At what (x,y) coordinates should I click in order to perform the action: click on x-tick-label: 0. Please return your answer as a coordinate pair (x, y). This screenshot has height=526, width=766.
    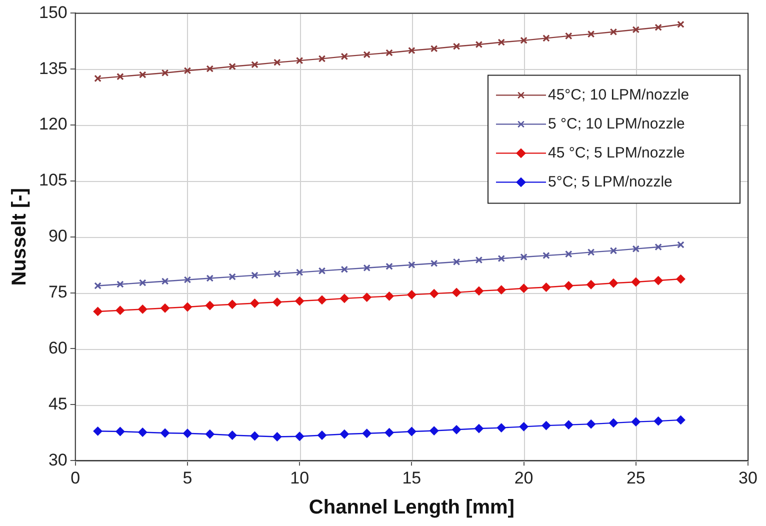
    Looking at the image, I should click on (75, 478).